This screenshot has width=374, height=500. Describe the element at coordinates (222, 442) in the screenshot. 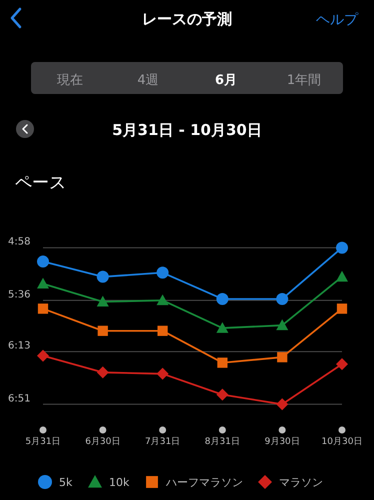

I see `x-tick-label: 8月31日` at that location.